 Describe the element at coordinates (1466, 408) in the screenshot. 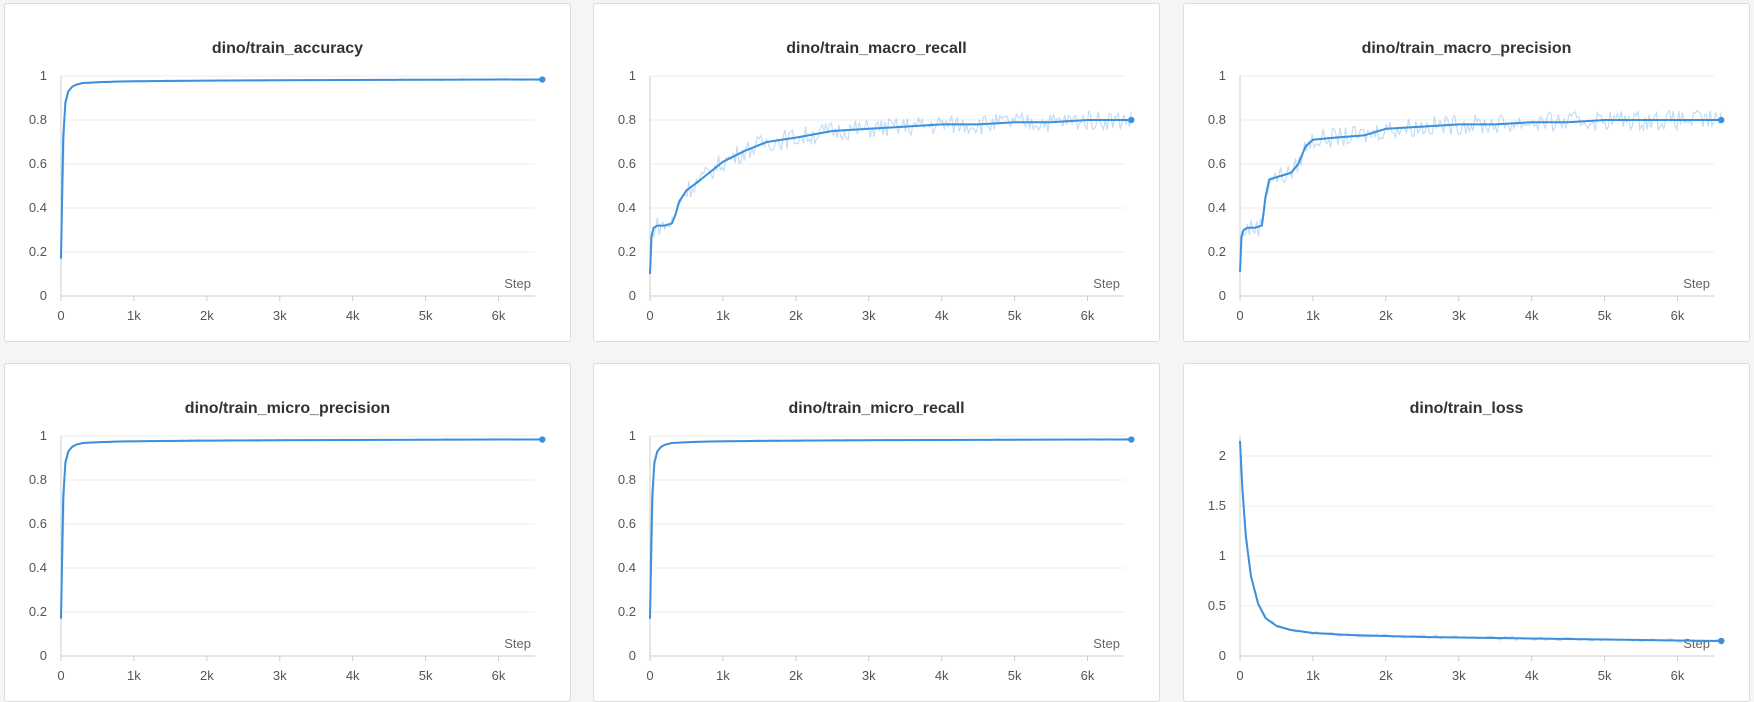

I see `chart-title: dino/train_loss` at that location.